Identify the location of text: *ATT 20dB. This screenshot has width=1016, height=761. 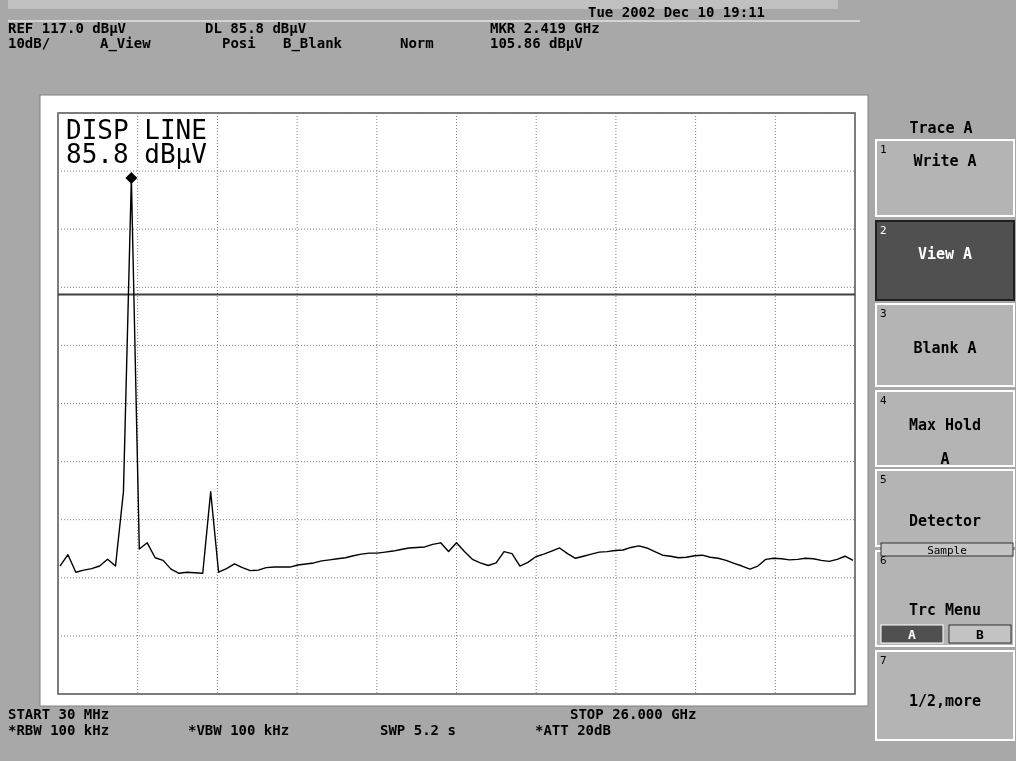
(573, 730).